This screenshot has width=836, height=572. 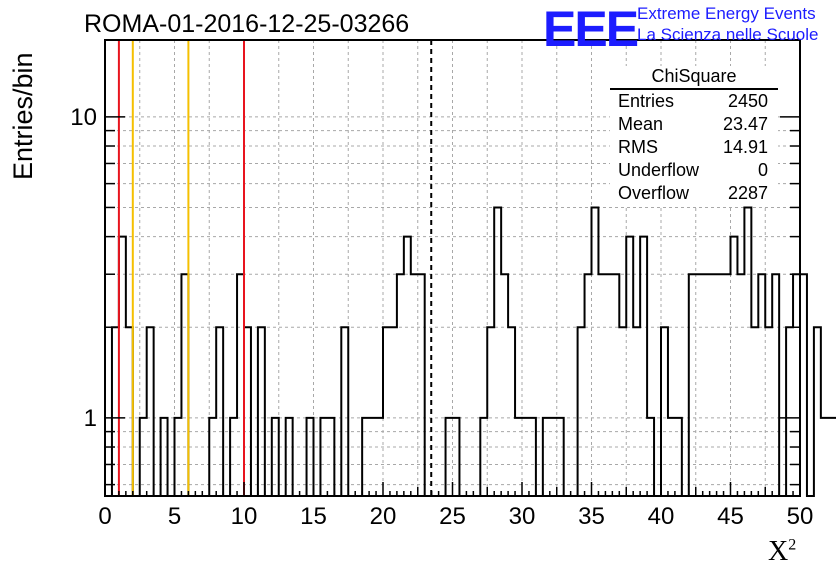 I want to click on stats-value: 14.91, so click(x=745, y=147).